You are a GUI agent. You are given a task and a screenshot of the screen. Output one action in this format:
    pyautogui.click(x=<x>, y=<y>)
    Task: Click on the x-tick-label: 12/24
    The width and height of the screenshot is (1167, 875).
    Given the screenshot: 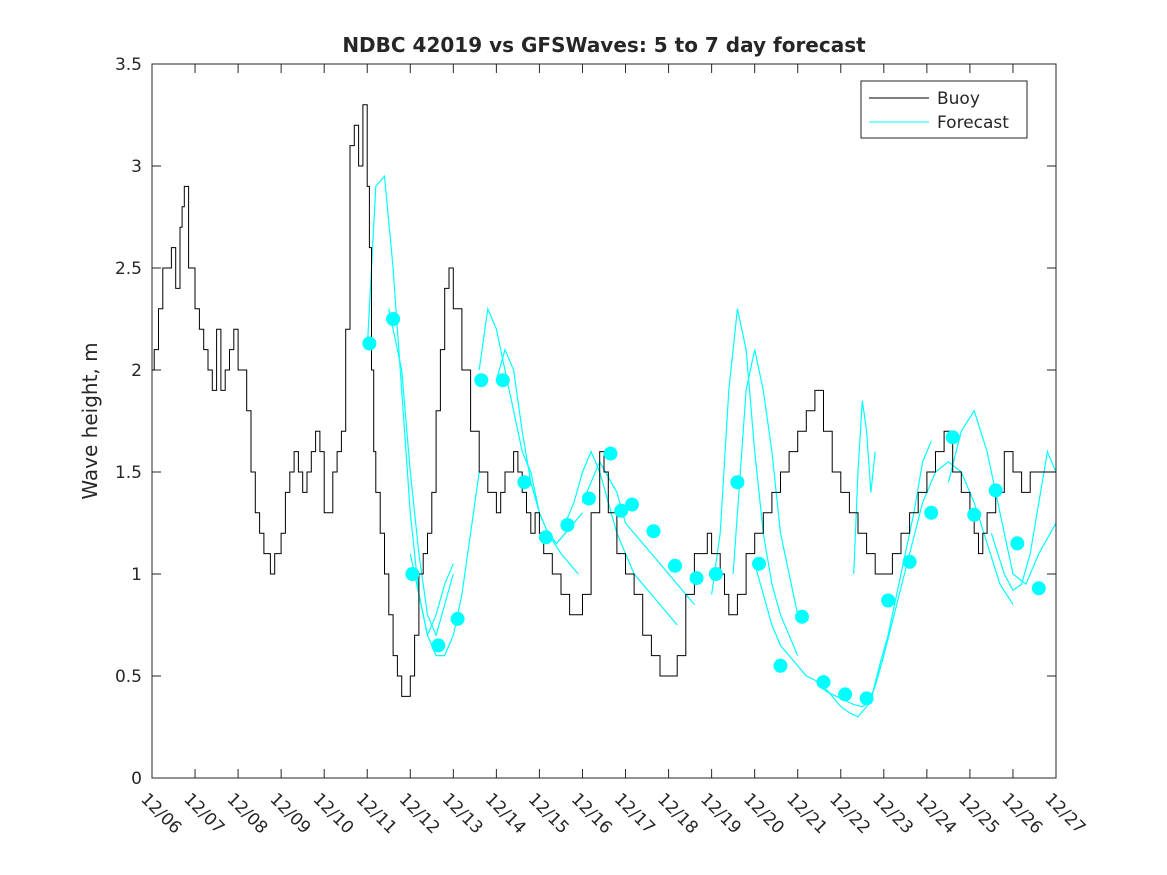 What is the action you would take?
    pyautogui.click(x=935, y=813)
    